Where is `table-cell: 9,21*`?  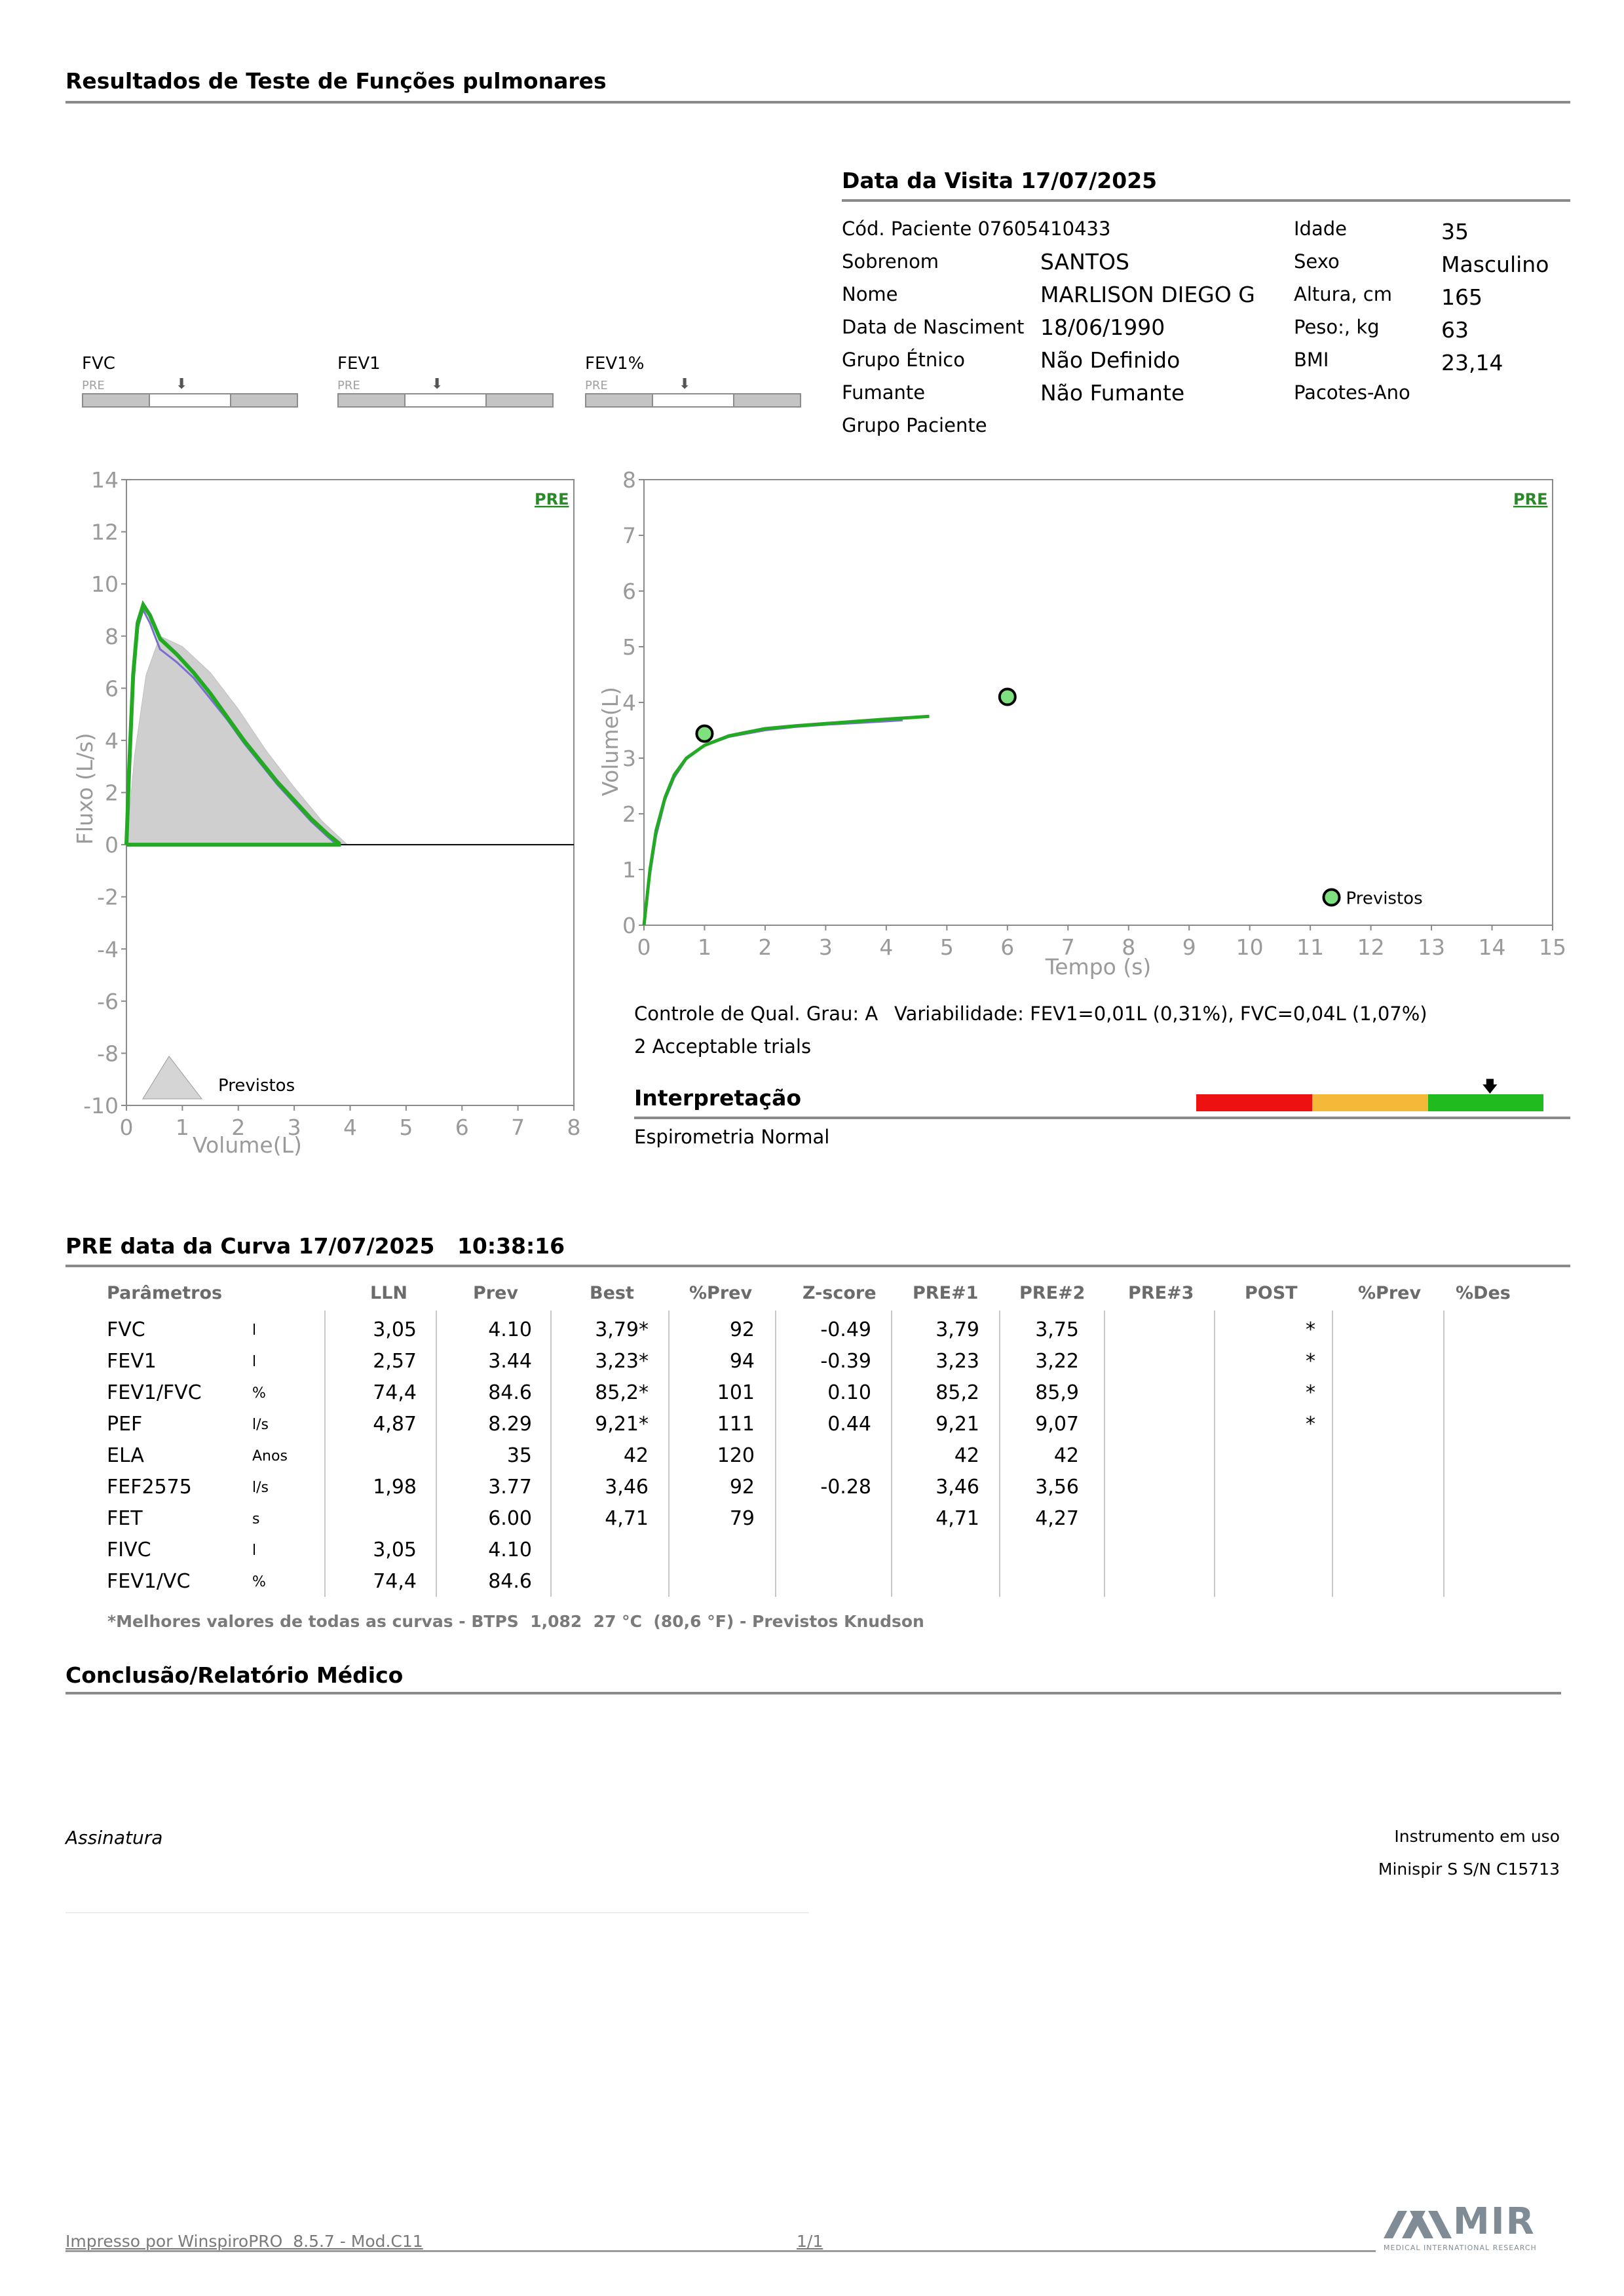
table-cell: 9,21* is located at coordinates (622, 1424).